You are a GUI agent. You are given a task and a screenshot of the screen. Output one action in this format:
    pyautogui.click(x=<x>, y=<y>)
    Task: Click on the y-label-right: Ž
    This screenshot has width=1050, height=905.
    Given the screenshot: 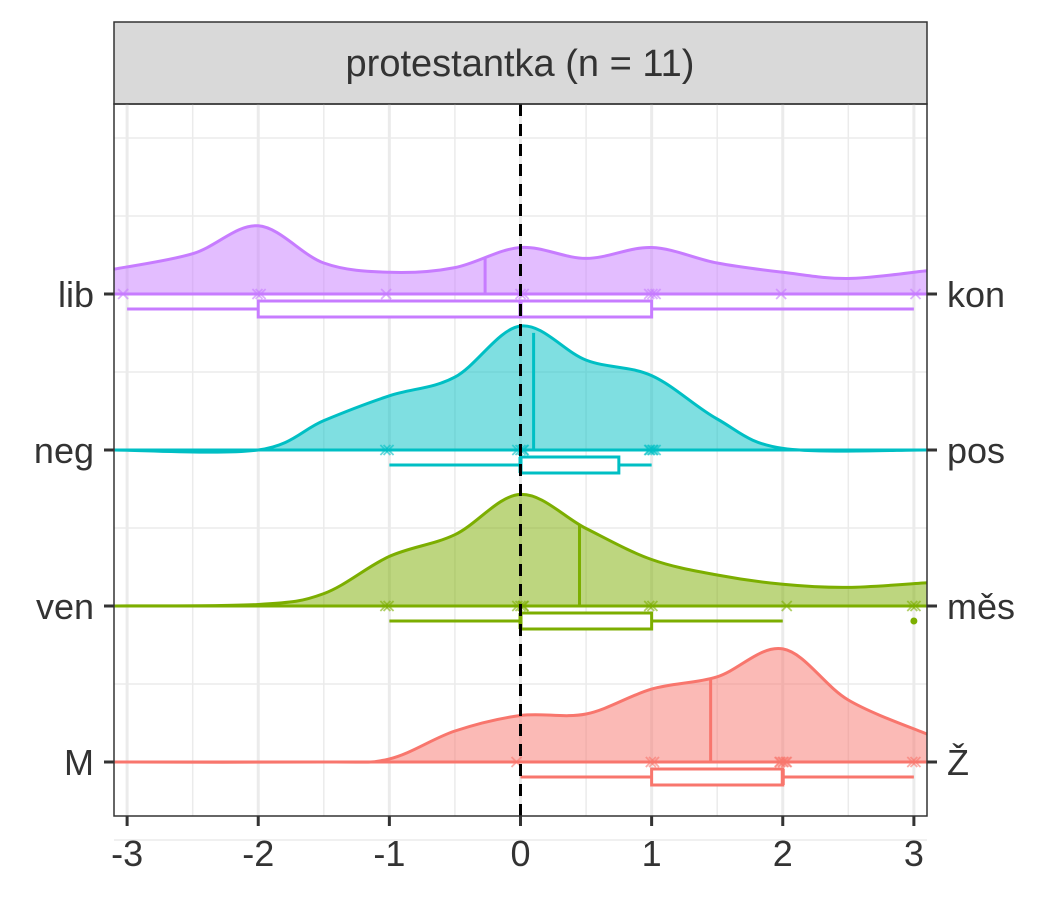 What is the action you would take?
    pyautogui.click(x=958, y=762)
    